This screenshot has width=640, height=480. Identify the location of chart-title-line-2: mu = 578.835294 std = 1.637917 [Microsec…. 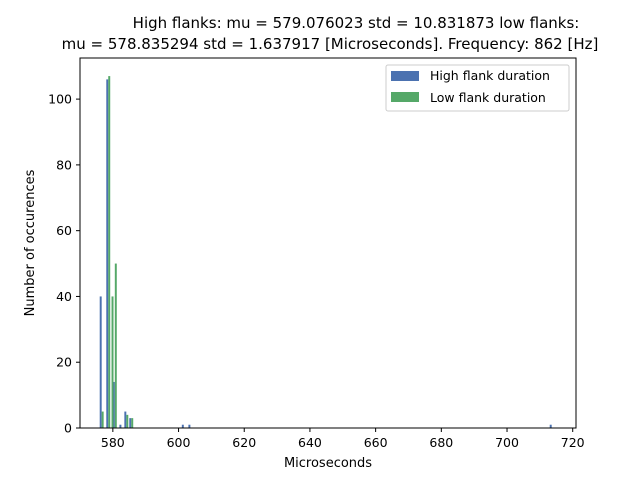
(330, 44).